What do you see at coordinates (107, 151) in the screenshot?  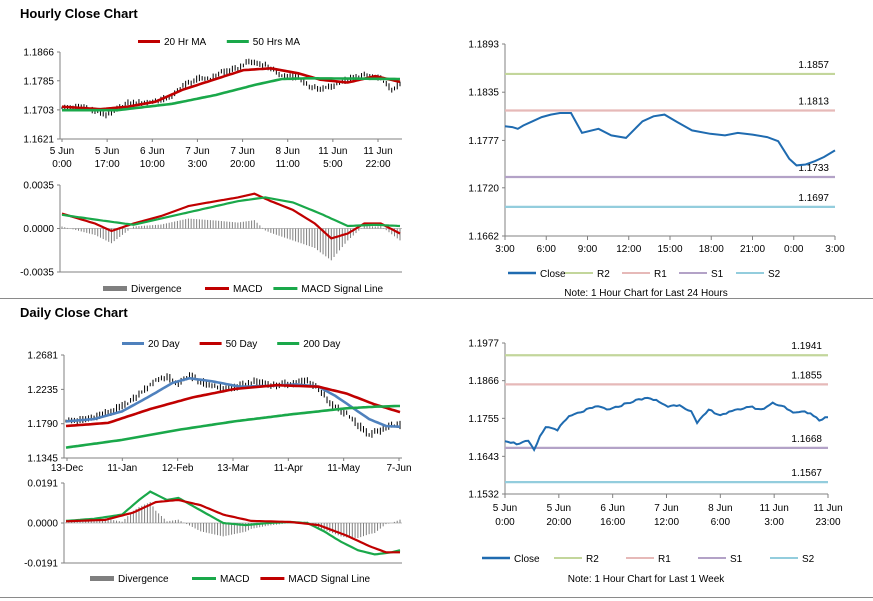 I see `hourly-price-xtick-label: 5 Jun` at bounding box center [107, 151].